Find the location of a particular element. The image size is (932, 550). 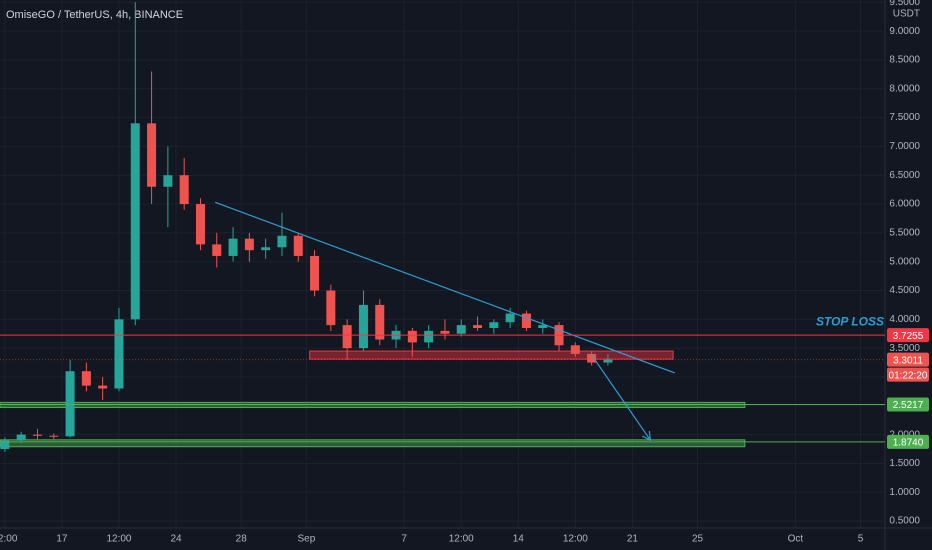

y-tick-label: 6.0000 is located at coordinates (904, 204).